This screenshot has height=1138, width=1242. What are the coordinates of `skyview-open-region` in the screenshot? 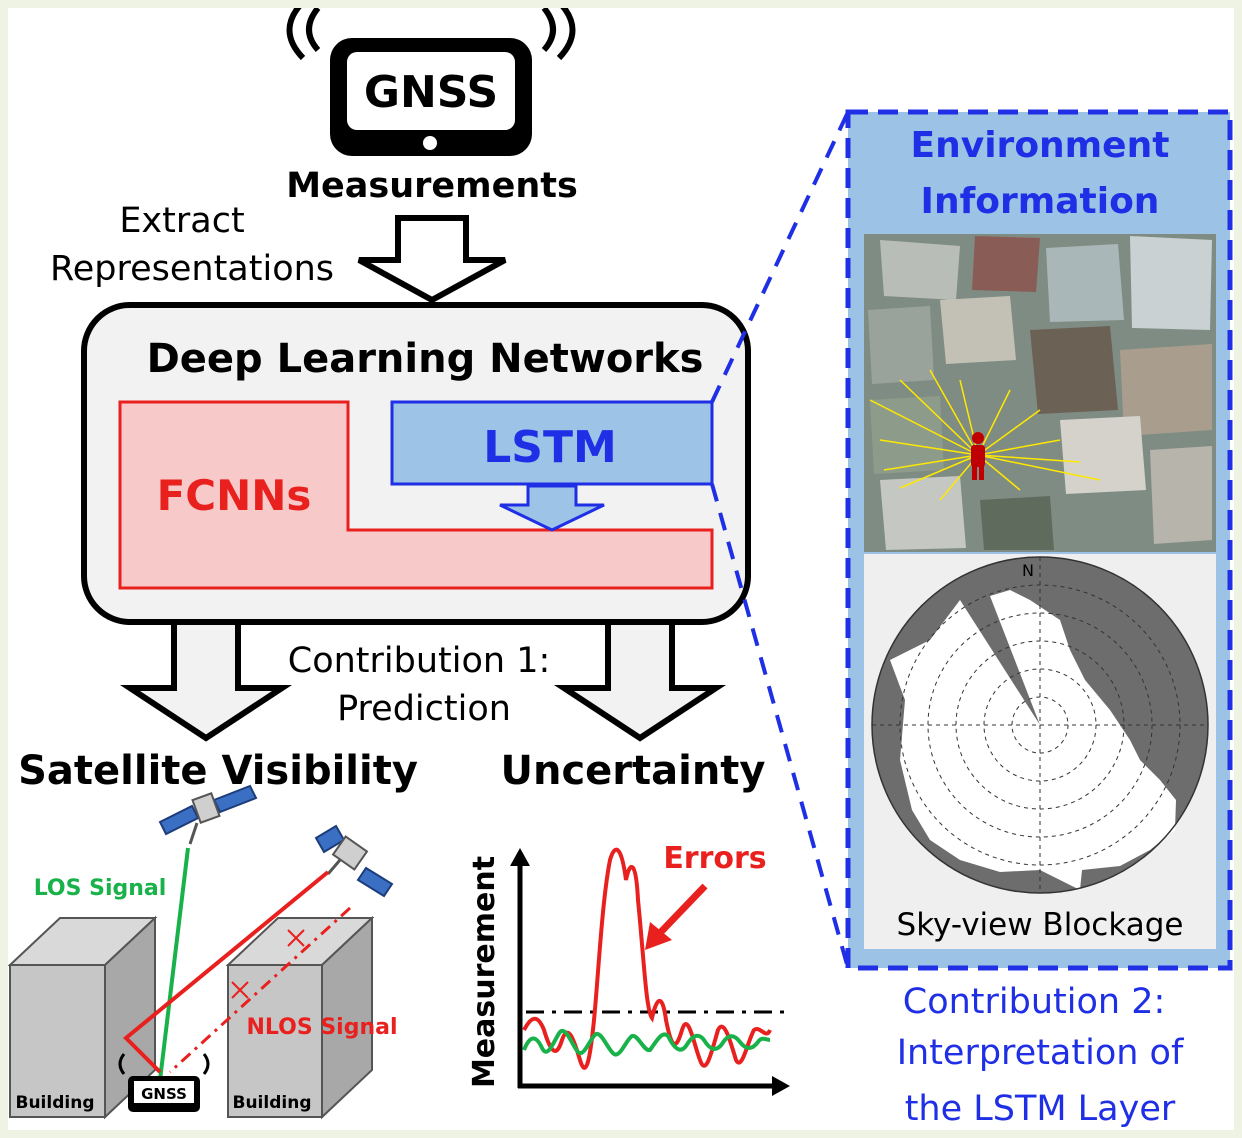 It's located at (1033, 740).